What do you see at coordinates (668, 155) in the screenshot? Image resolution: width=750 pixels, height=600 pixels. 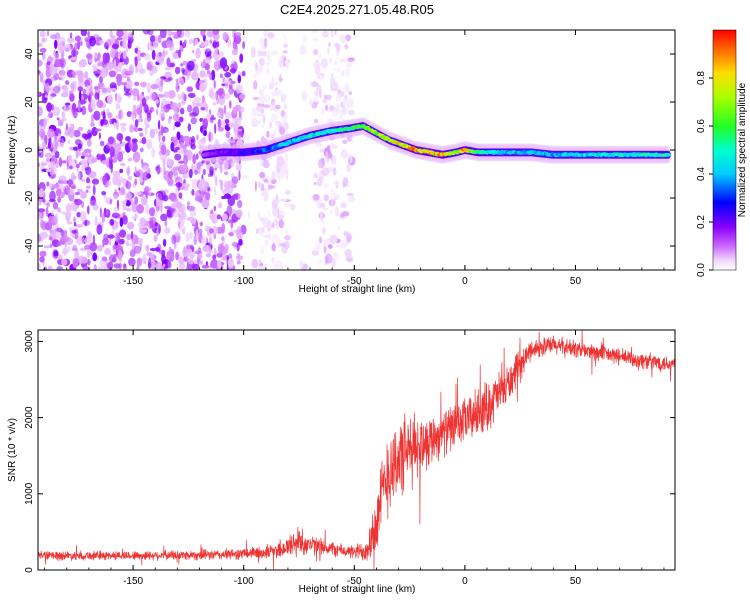 I see `ridge-cell` at bounding box center [668, 155].